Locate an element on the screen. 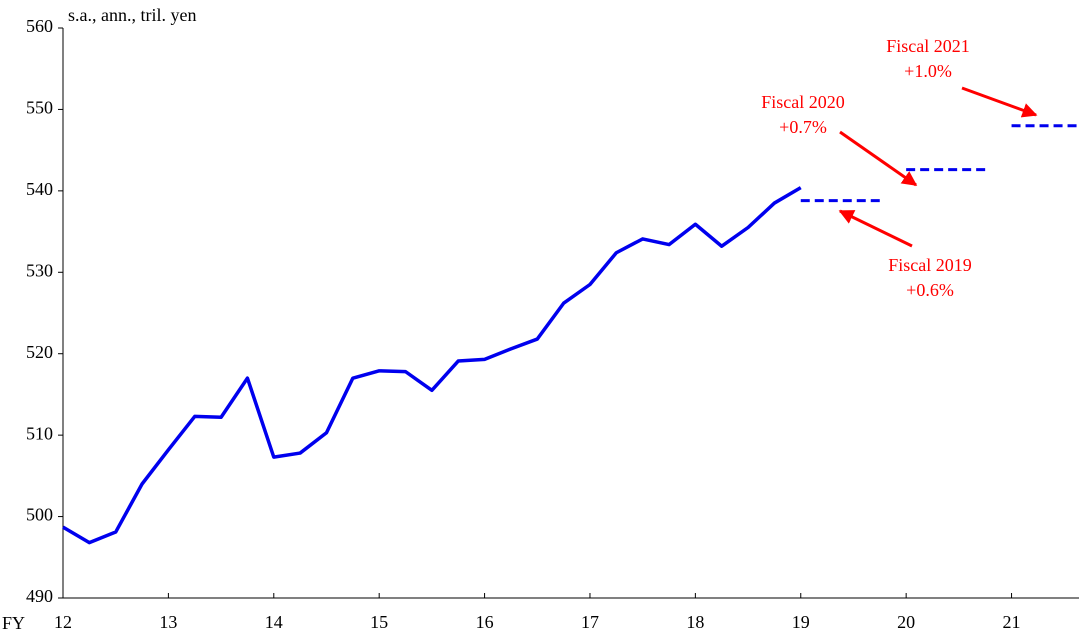 The width and height of the screenshot is (1079, 637). annotation: +1.0% is located at coordinates (928, 71).